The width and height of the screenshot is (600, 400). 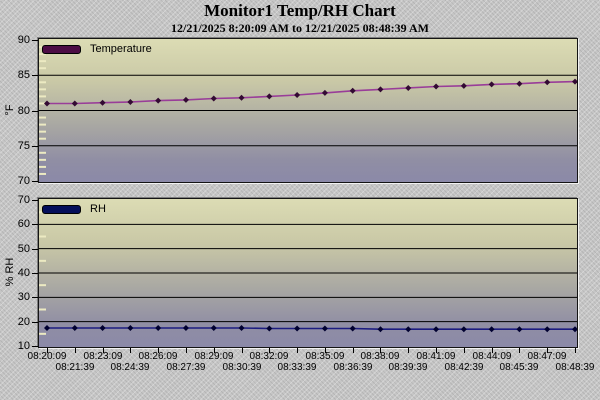 I want to click on x-tick-label: 08:29:09, so click(x=214, y=356).